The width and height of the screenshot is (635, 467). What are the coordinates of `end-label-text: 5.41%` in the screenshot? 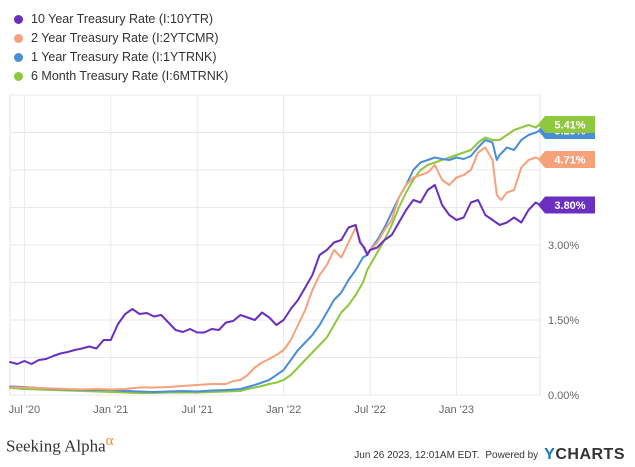 It's located at (569, 126).